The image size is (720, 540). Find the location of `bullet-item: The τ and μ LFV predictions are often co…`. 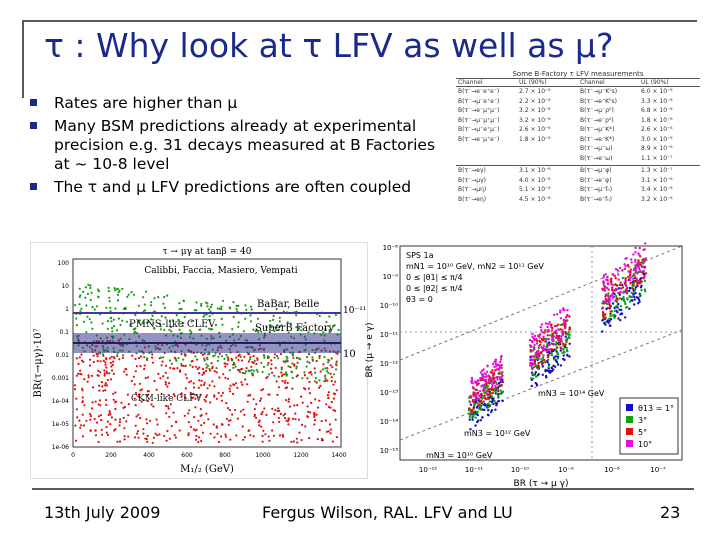

bullet-item: The τ and μ LFV predictions are often co… is located at coordinates (240, 187).